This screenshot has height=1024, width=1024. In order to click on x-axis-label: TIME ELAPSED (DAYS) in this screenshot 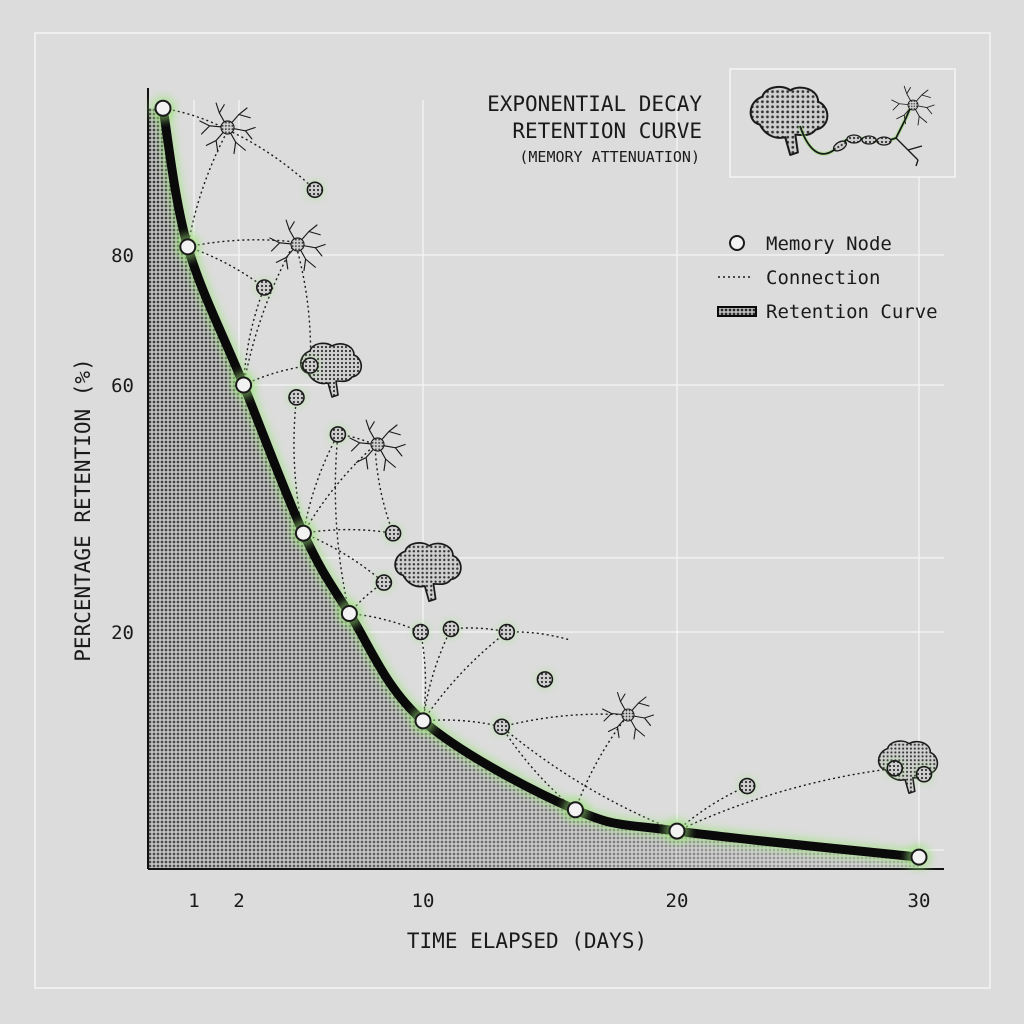, I will do `click(527, 941)`.